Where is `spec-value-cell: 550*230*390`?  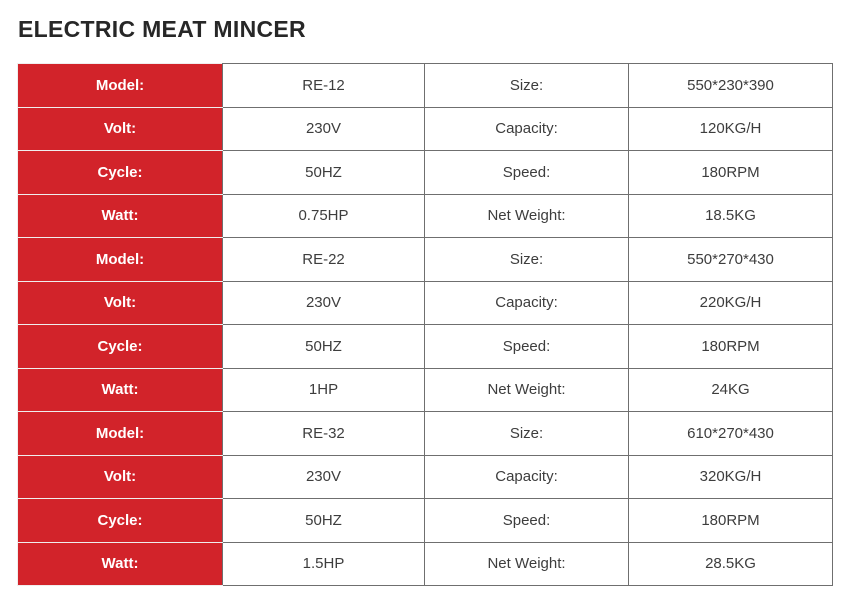 spec-value-cell: 550*230*390 is located at coordinates (730, 85).